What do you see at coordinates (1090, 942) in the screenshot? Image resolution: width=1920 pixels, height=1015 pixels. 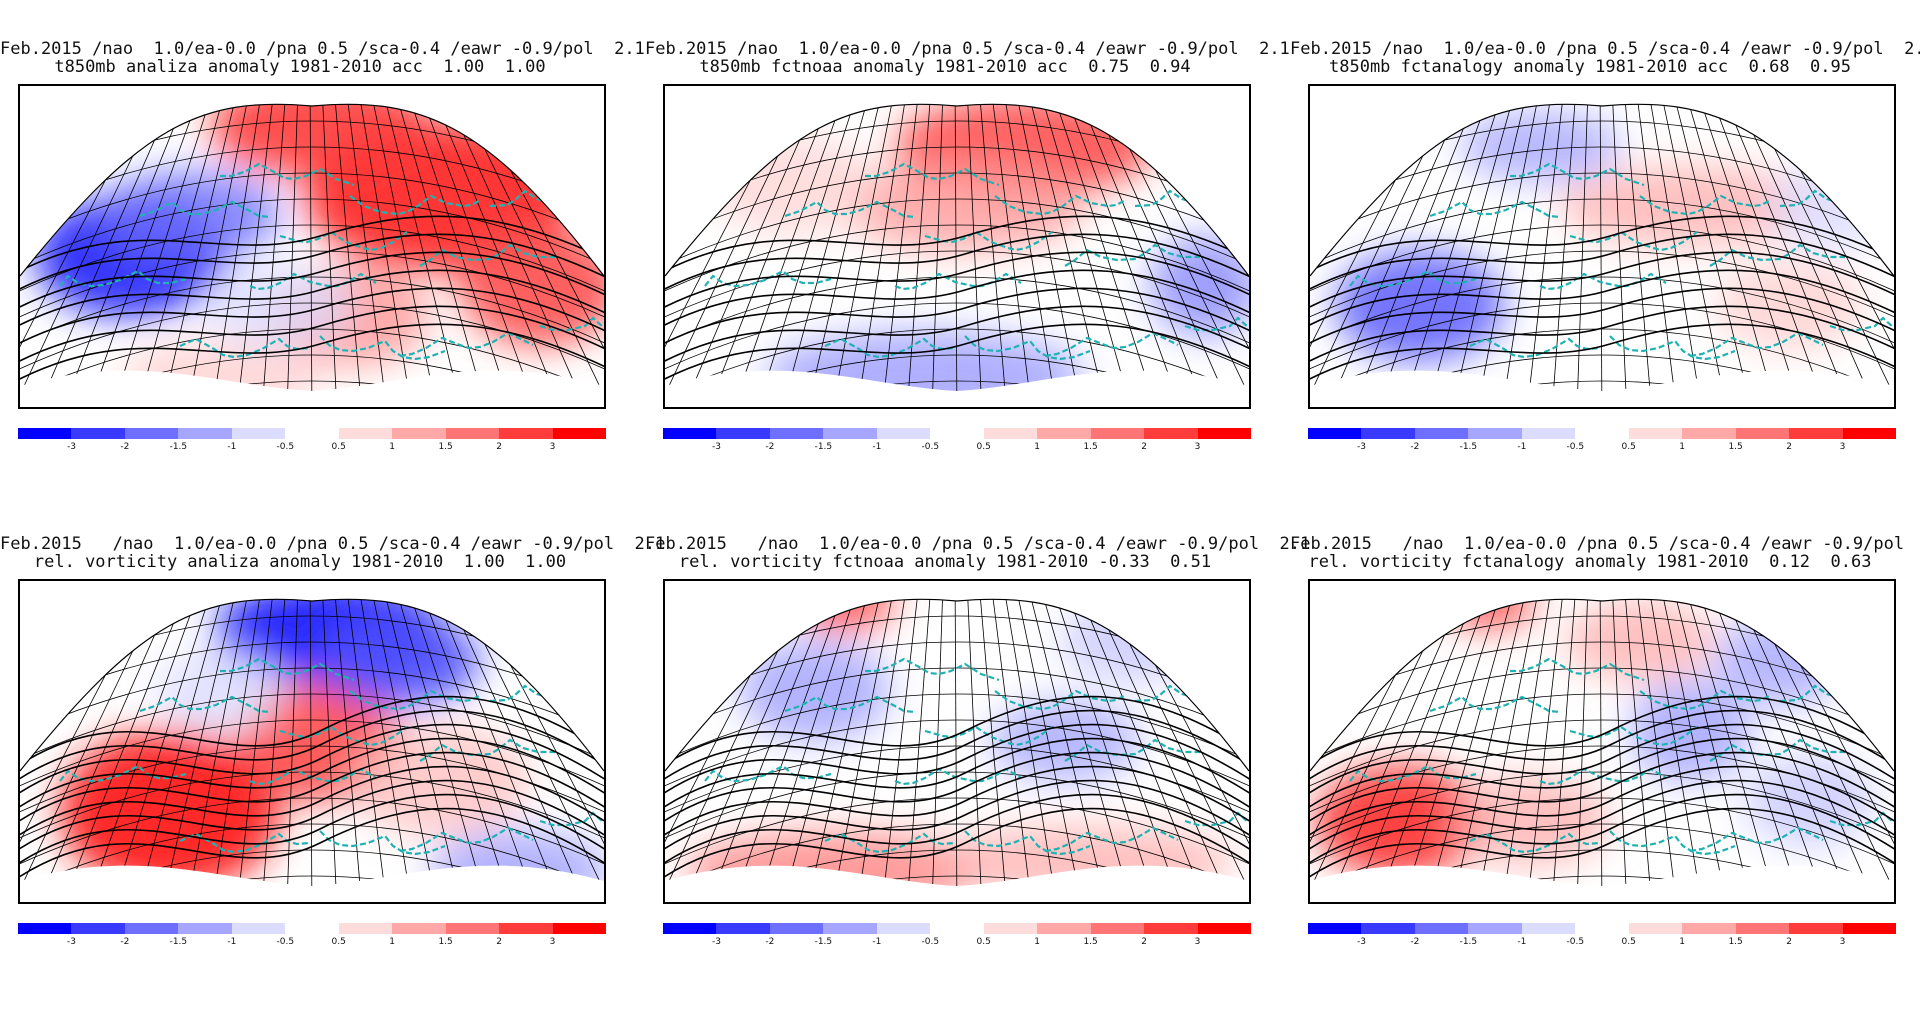 I see `colorbar-tick-label: 1.5` at bounding box center [1090, 942].